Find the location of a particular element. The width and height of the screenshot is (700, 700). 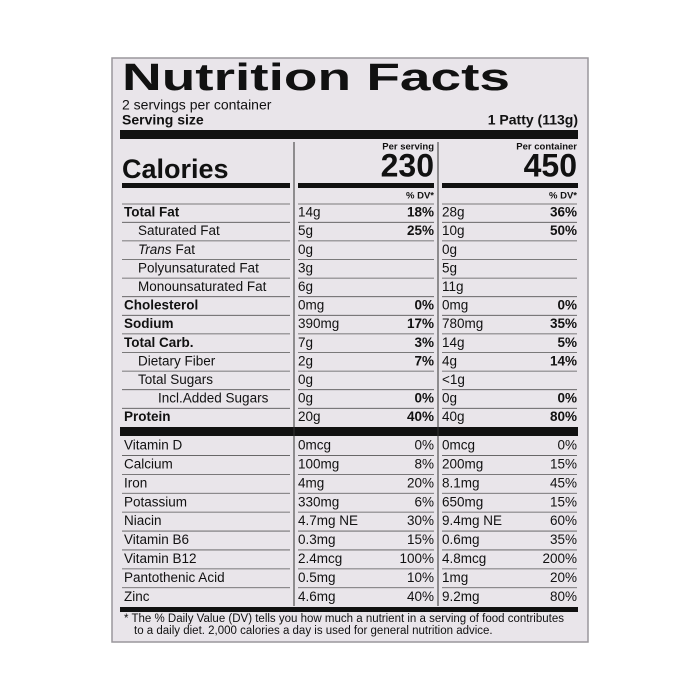

daily-value: 14% is located at coordinates (563, 360).